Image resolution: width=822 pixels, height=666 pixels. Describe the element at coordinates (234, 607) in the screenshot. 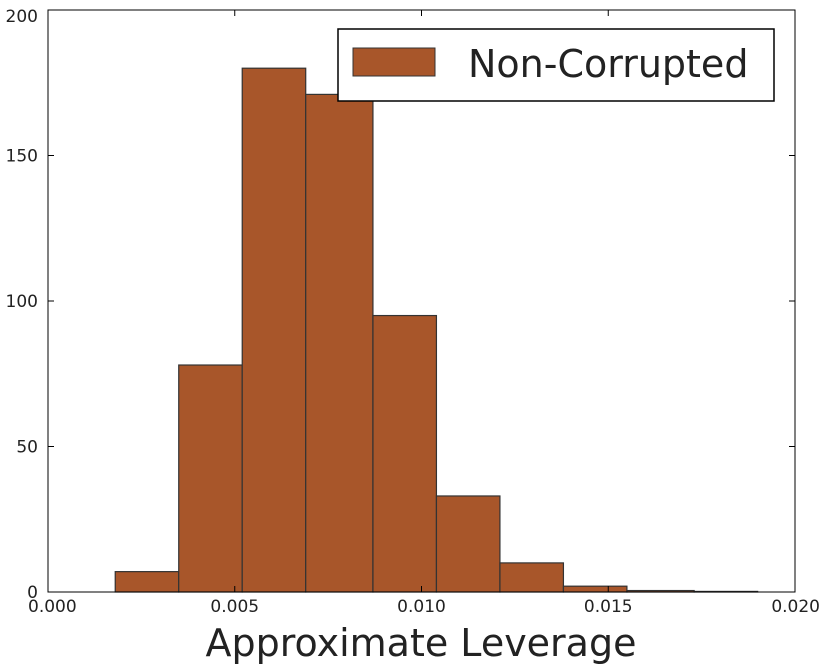

I see `x-tick-label: 0.005` at that location.